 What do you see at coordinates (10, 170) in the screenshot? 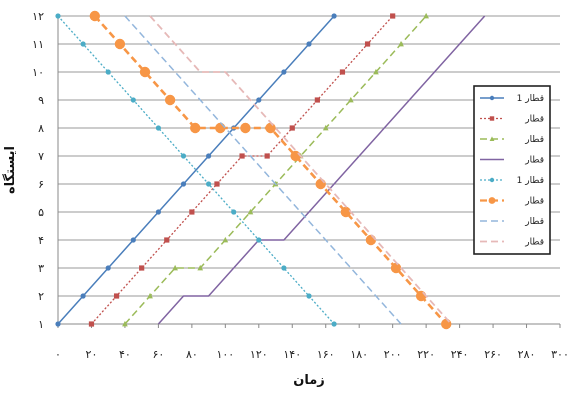
I see `y-axis-label: ایستگاه` at bounding box center [10, 170].